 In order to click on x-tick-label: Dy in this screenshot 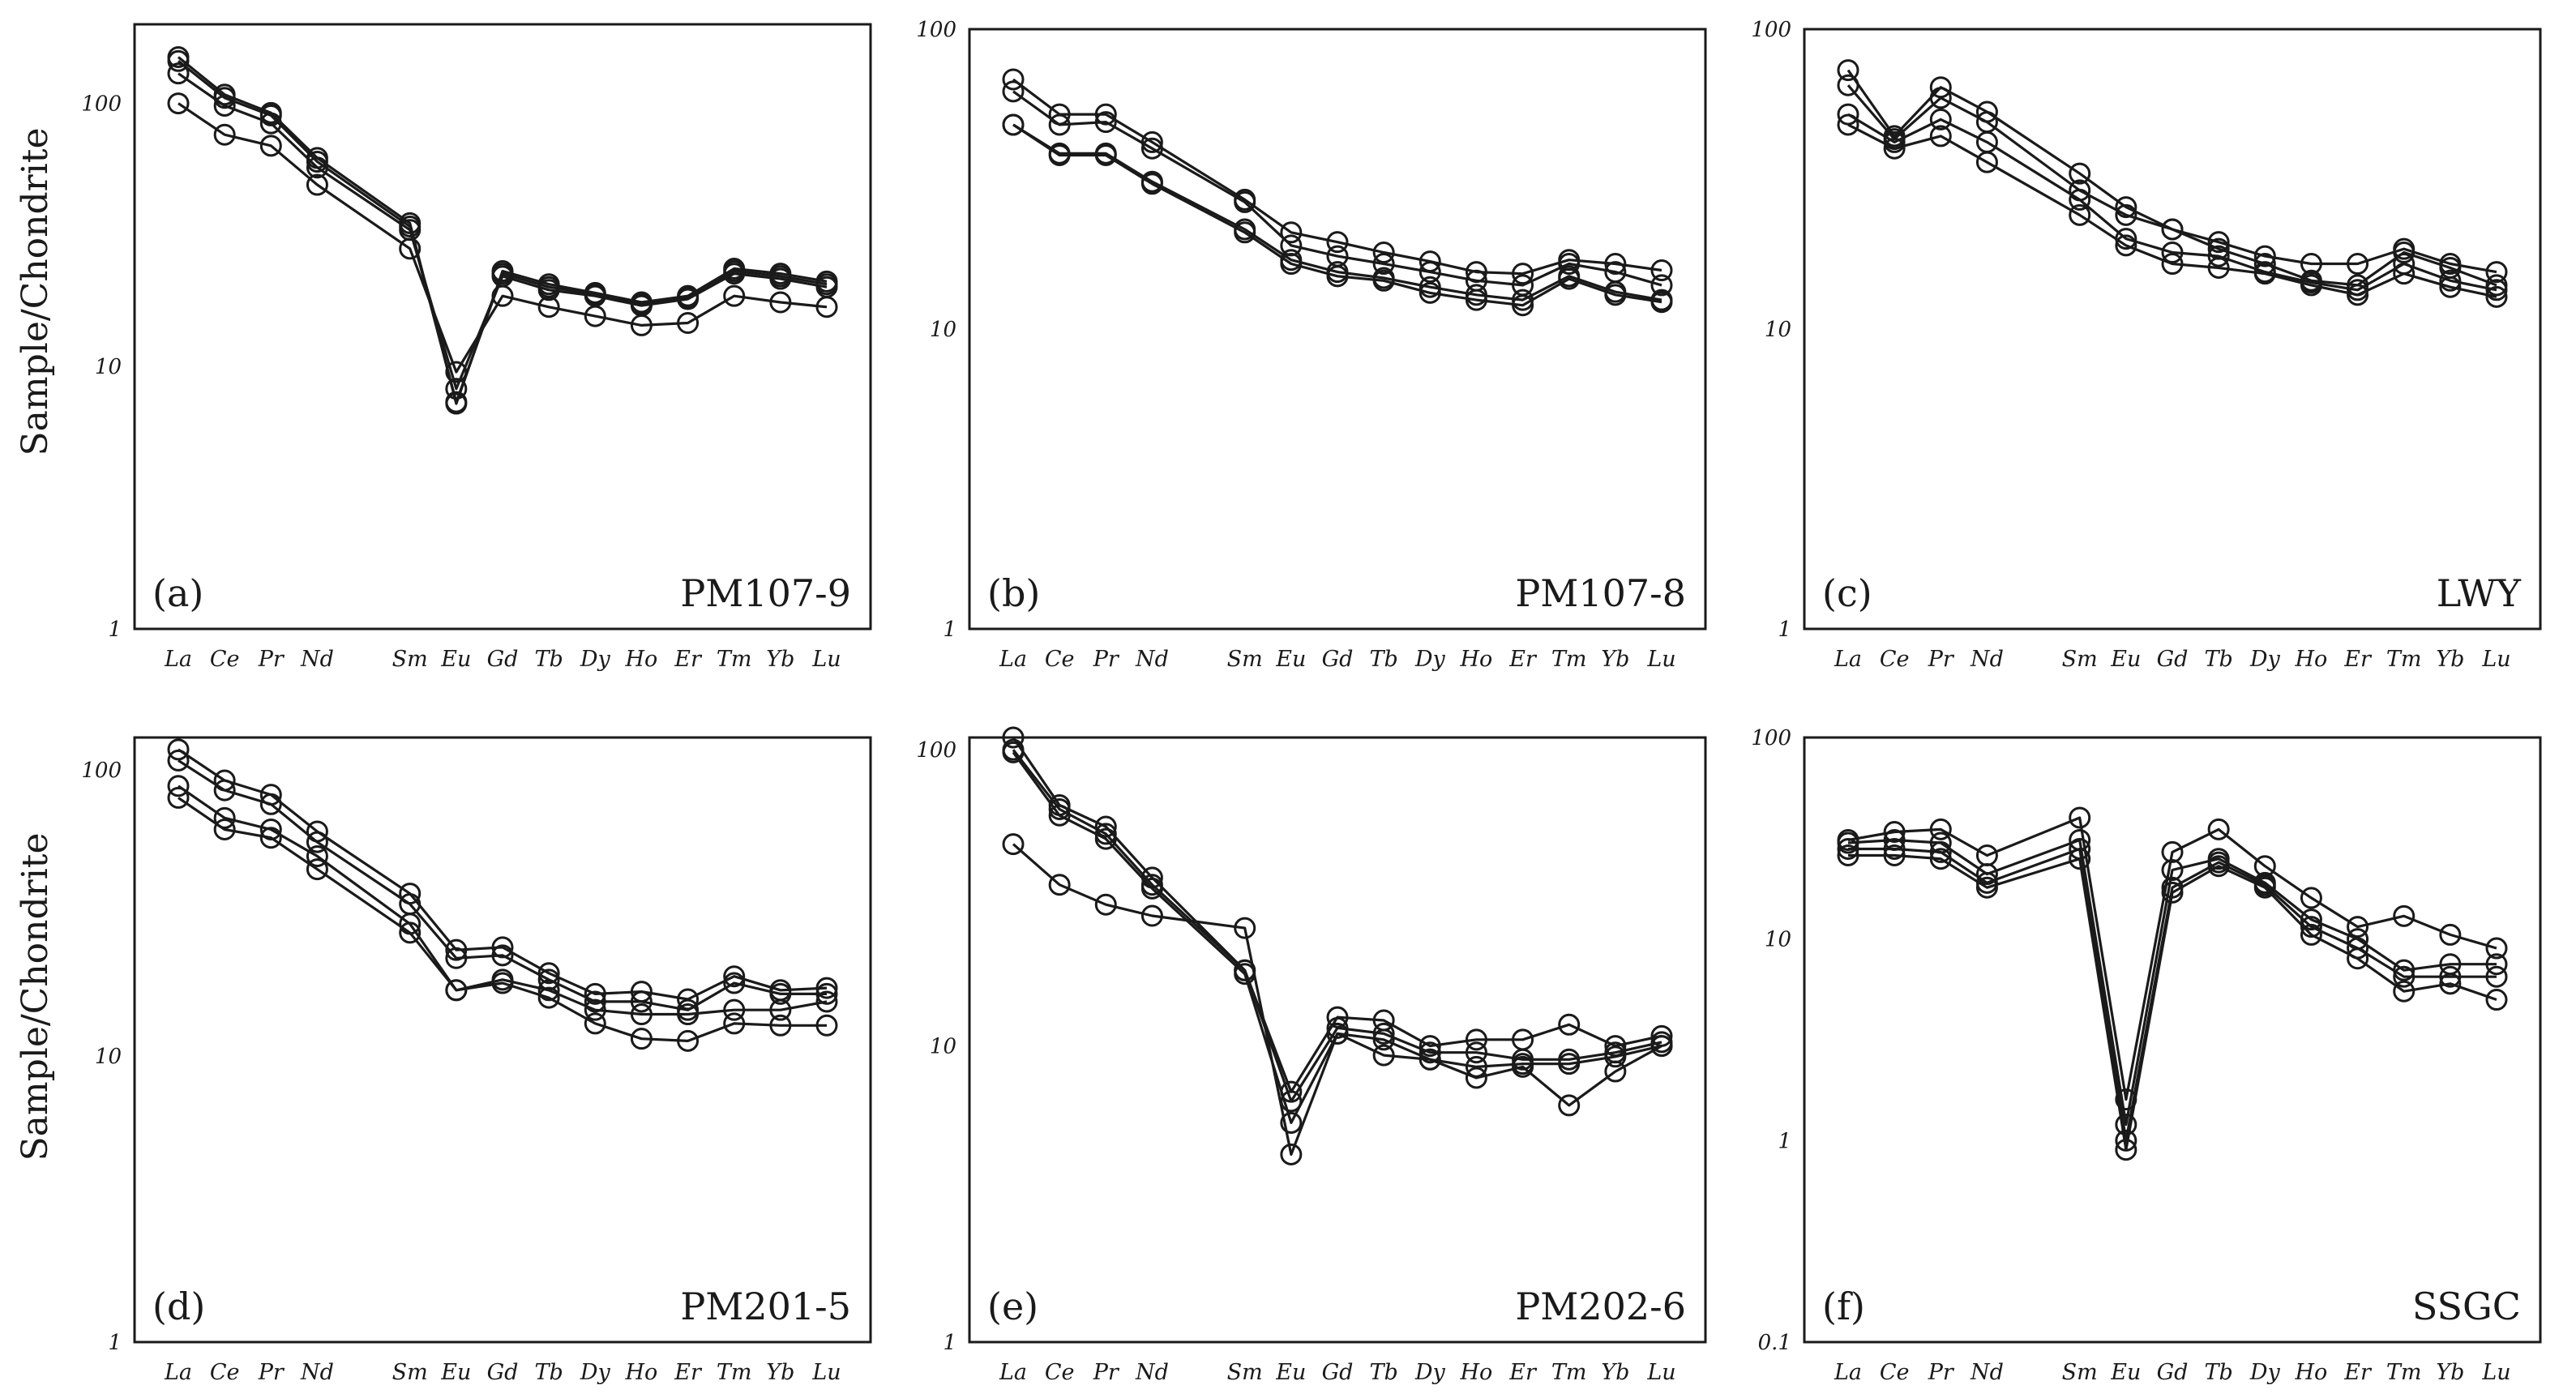, I will do `click(2265, 659)`.